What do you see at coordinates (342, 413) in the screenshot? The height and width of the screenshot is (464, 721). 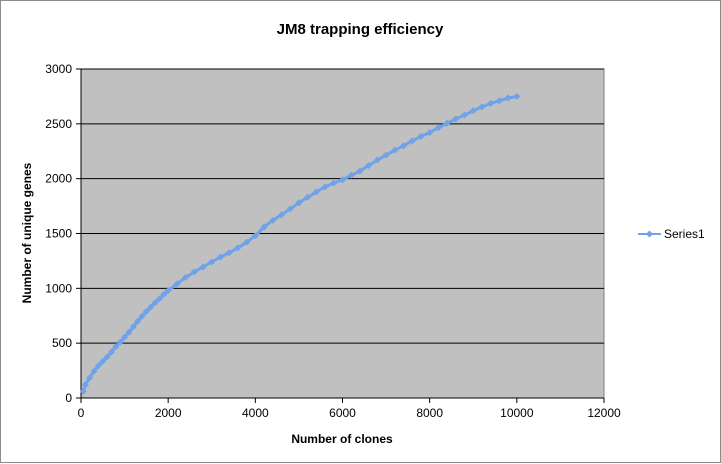 I see `x-tick-label: 6000` at bounding box center [342, 413].